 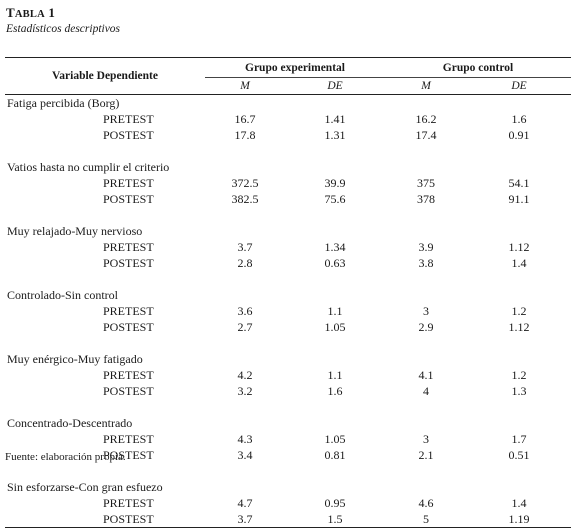 What do you see at coordinates (288, 119) in the screenshot?
I see `pretest-row: PRETEST 16.7 1.41 16.2 1.6` at bounding box center [288, 119].